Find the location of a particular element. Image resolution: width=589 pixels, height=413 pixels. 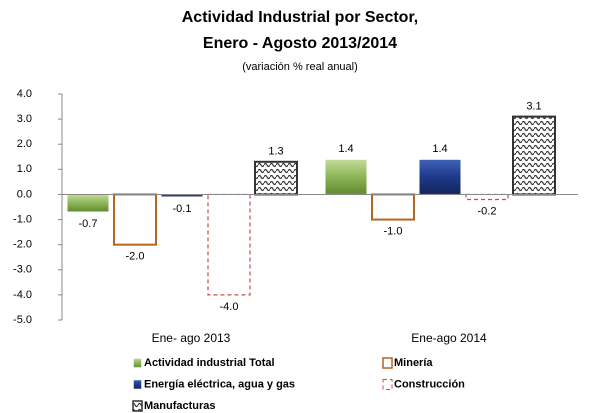

y-tick-label: 4.0 is located at coordinates (24, 94).